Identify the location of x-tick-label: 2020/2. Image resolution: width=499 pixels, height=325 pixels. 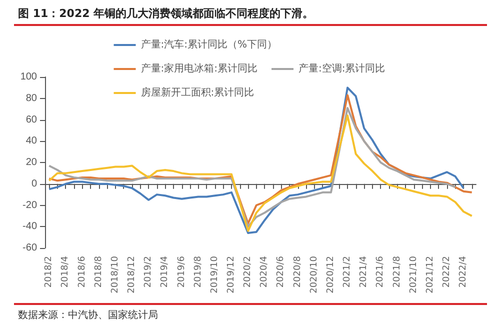
(248, 272).